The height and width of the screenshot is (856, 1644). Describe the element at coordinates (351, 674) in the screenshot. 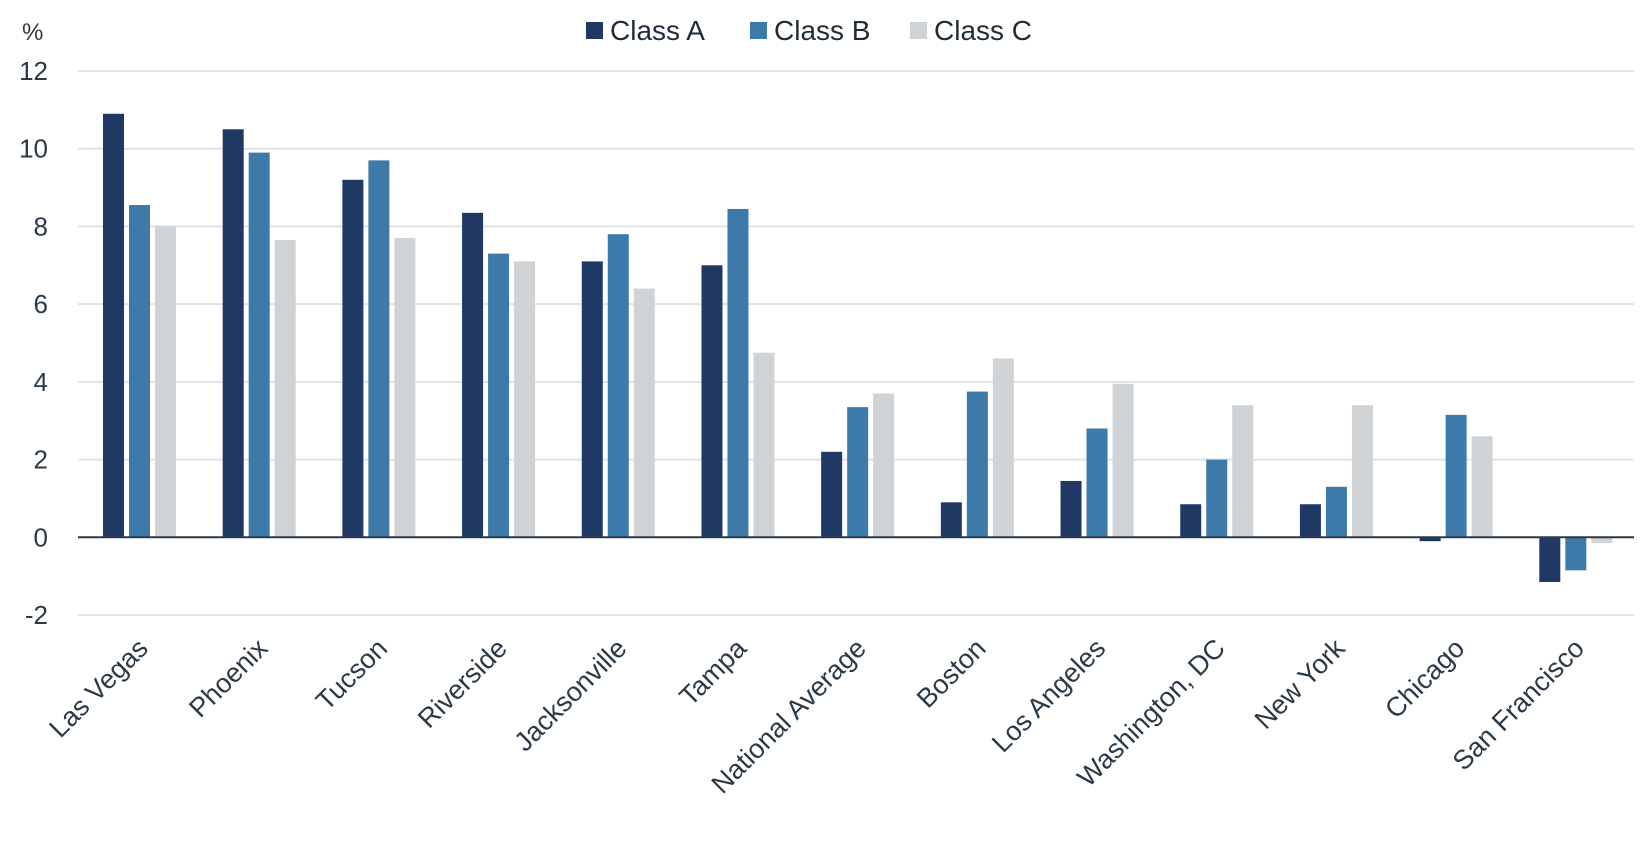

I see `x-category-label: Tucson` at that location.